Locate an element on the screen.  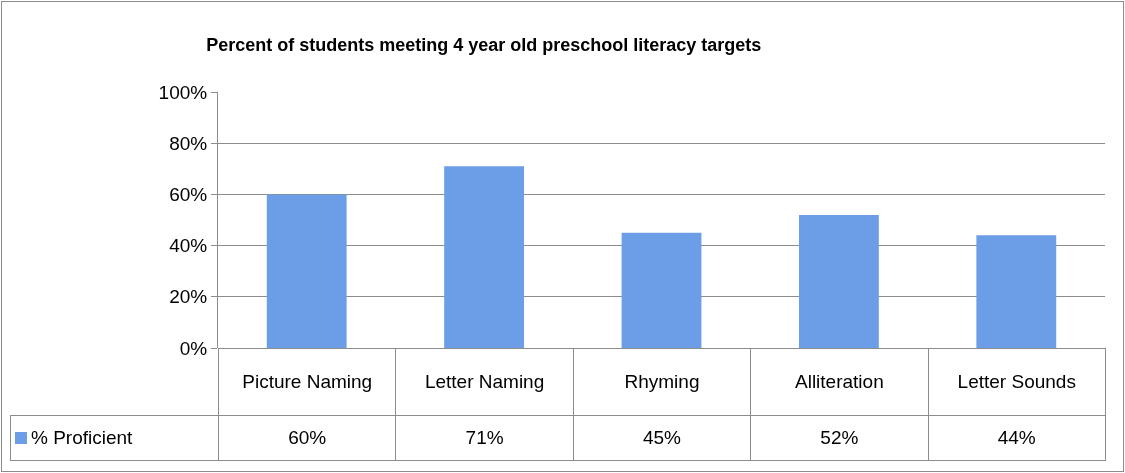
y-tick-label: 60% is located at coordinates (188, 195).